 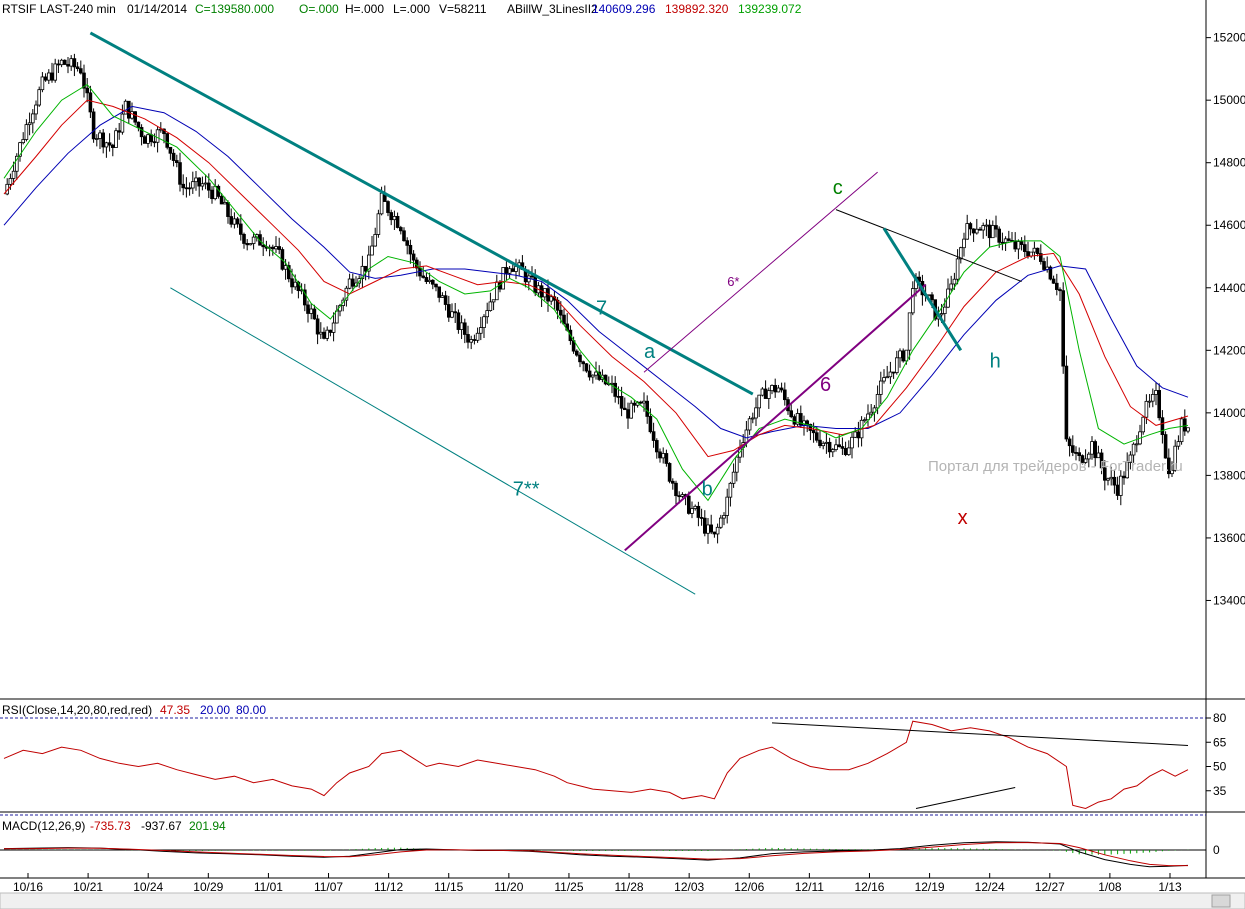 What do you see at coordinates (624, 9) in the screenshot?
I see `blue-line-value: 140609.296` at bounding box center [624, 9].